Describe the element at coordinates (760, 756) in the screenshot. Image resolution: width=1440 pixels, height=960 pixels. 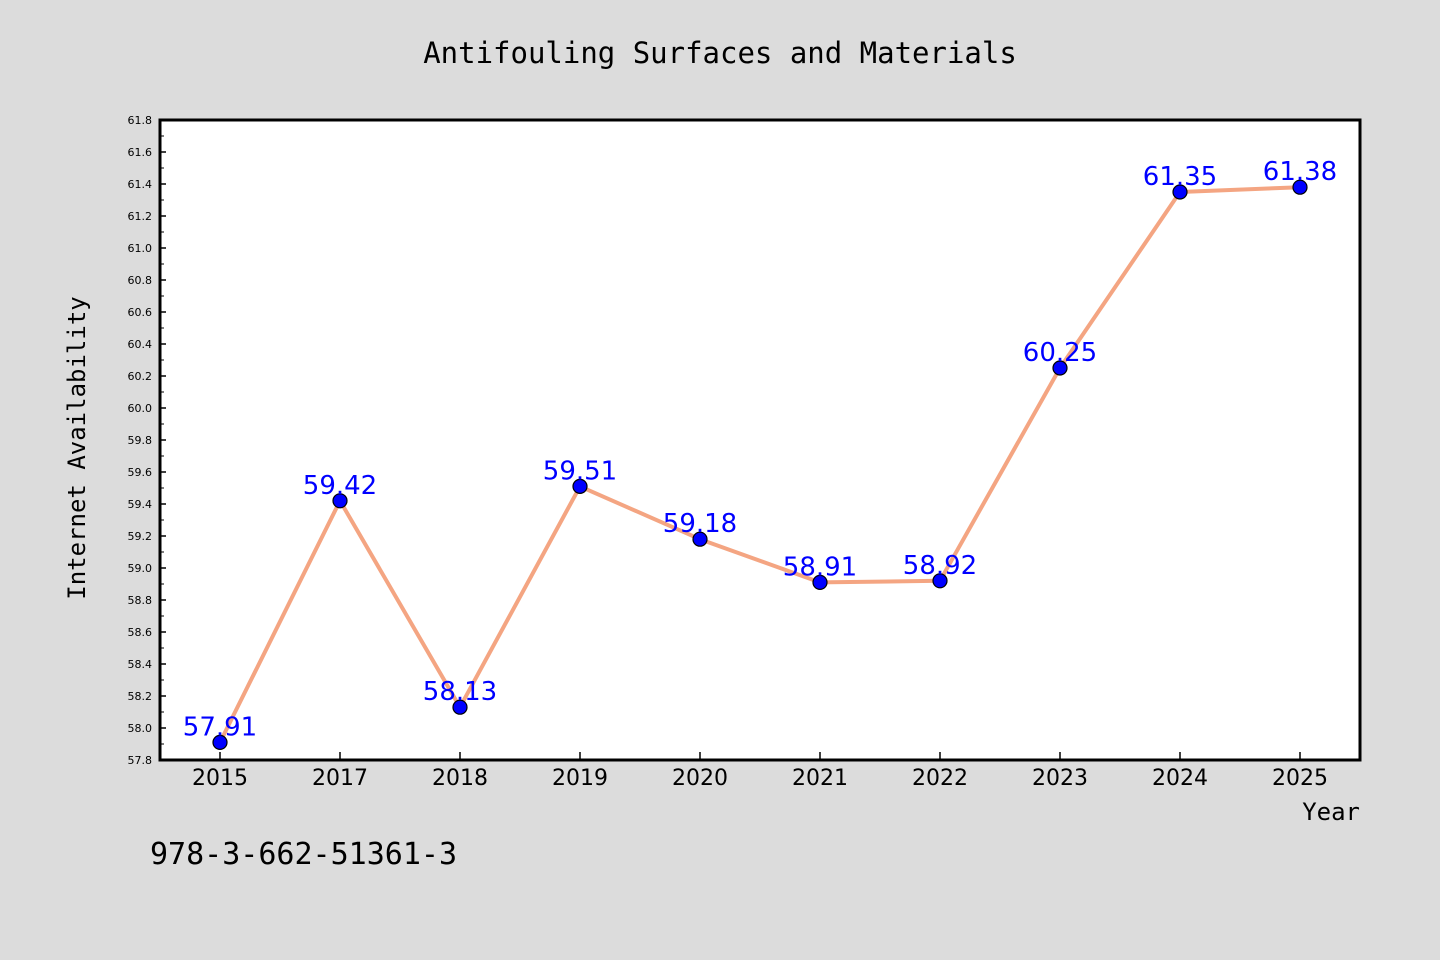
I see `x-axis-ticks` at that location.